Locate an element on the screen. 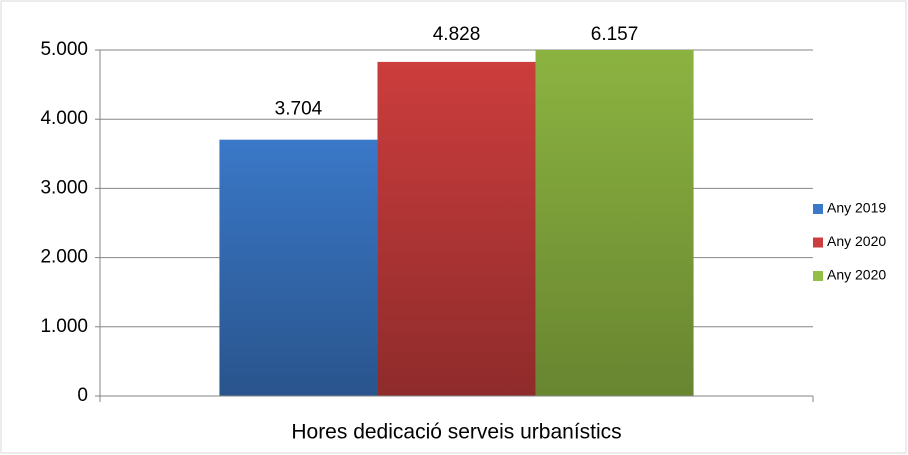 This screenshot has width=908, height=455. data-label: 3.704 is located at coordinates (299, 109).